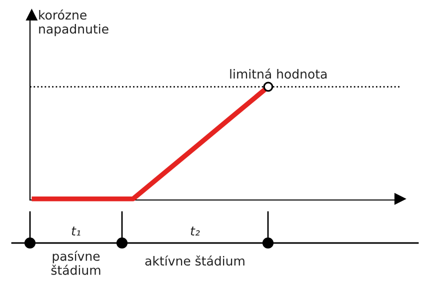  What do you see at coordinates (76, 231) in the screenshot?
I see `text: t₁` at bounding box center [76, 231].